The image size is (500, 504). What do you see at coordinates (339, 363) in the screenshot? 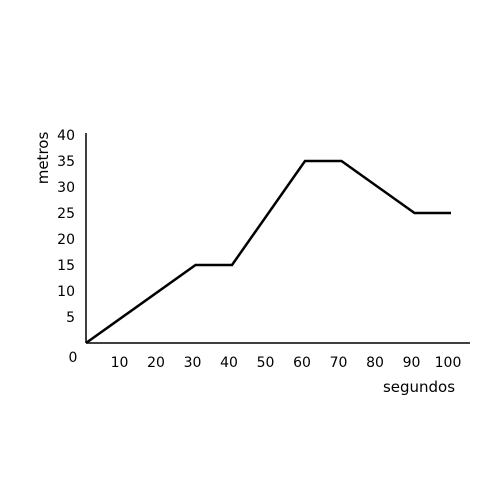
I see `x-tick-label: 70` at bounding box center [339, 363].